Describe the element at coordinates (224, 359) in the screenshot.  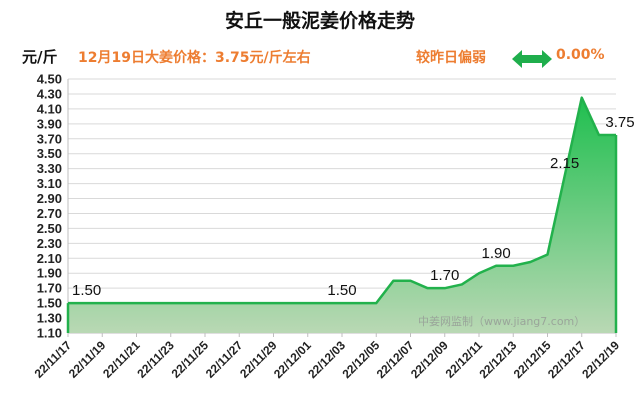
I see `x-tick-label: 22/11/27` at that location.